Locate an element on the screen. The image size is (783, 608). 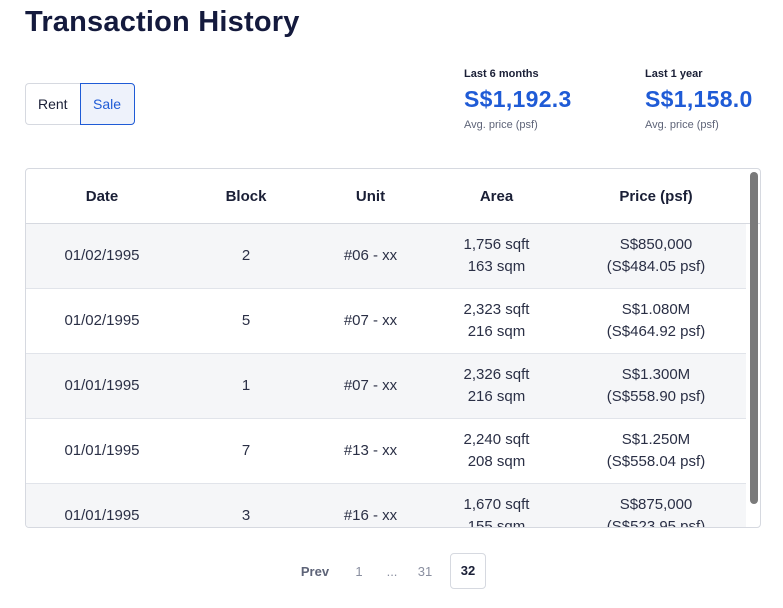
price-total: S$1.250M is located at coordinates (656, 439).